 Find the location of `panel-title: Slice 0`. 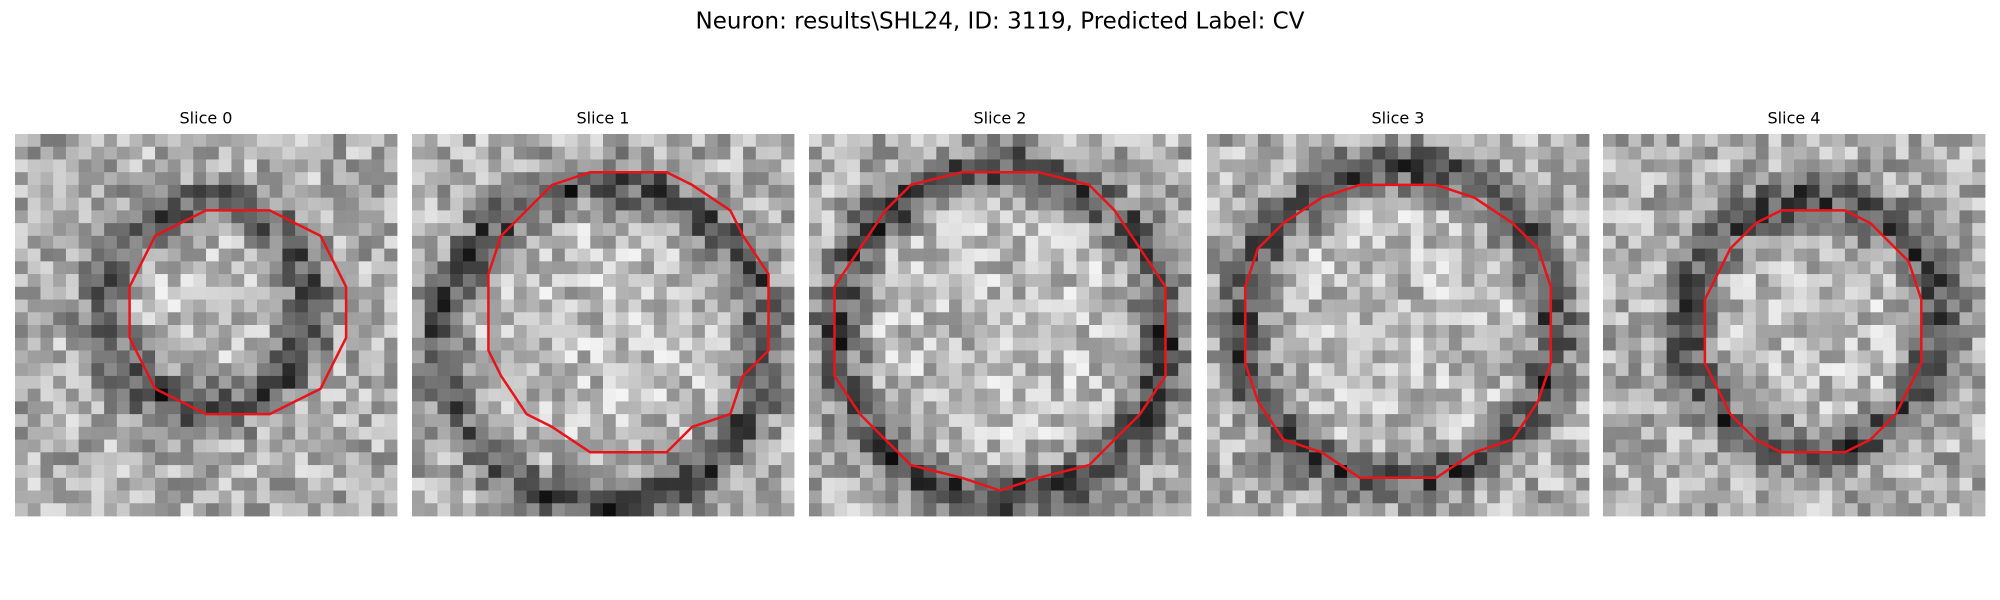

panel-title: Slice 0 is located at coordinates (206, 118).